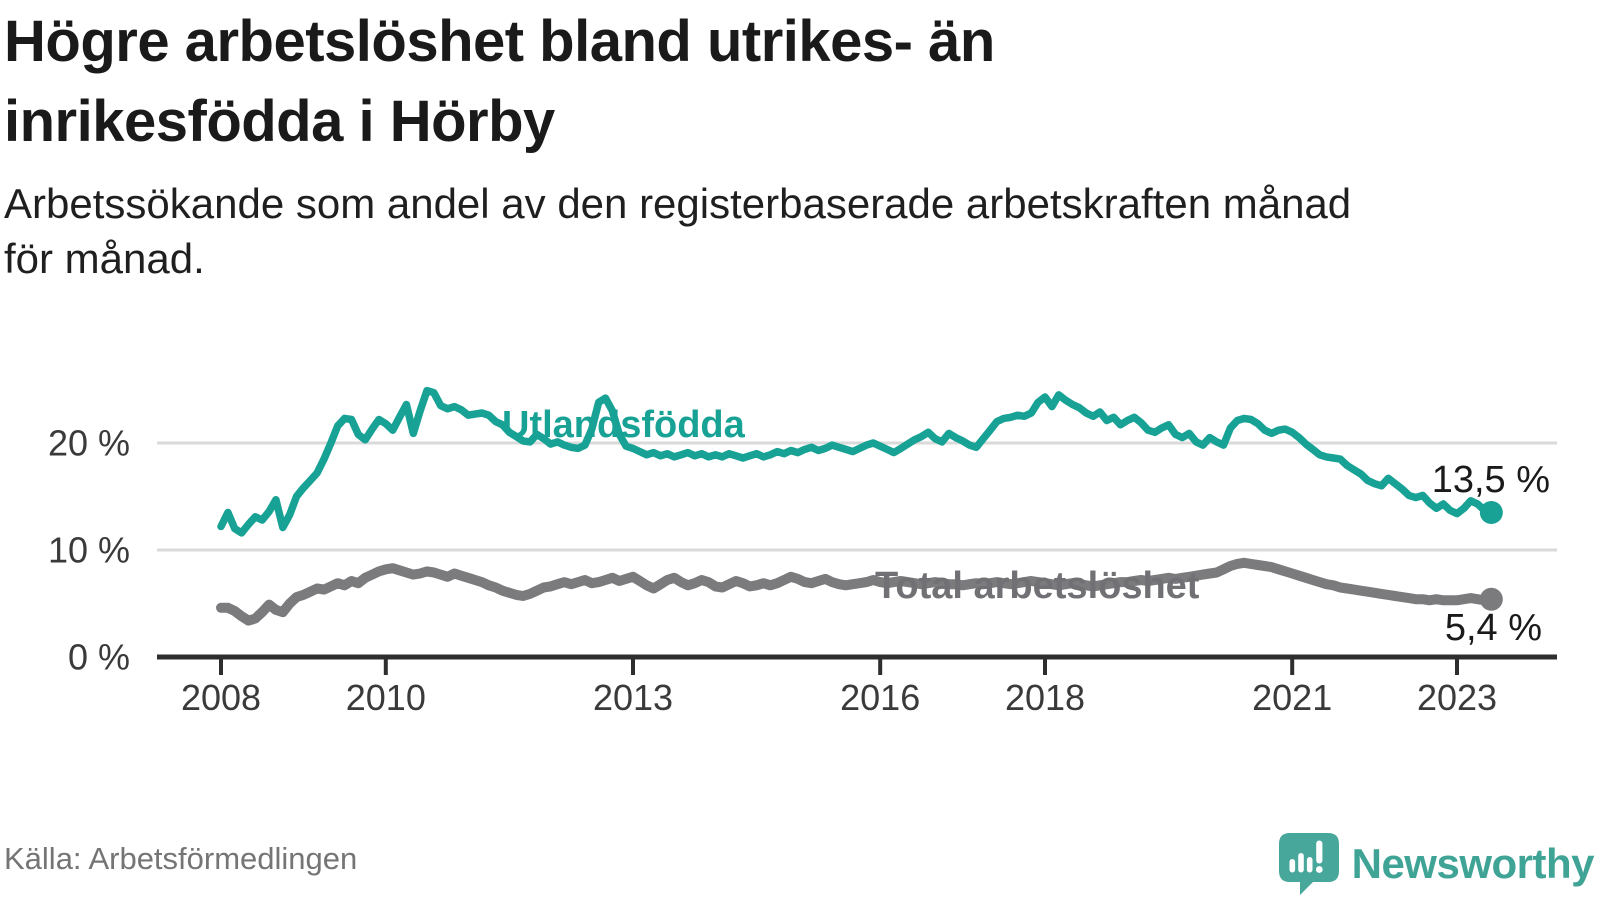 This screenshot has width=1600, height=900. I want to click on x-tick-label: 2023, so click(1457, 697).